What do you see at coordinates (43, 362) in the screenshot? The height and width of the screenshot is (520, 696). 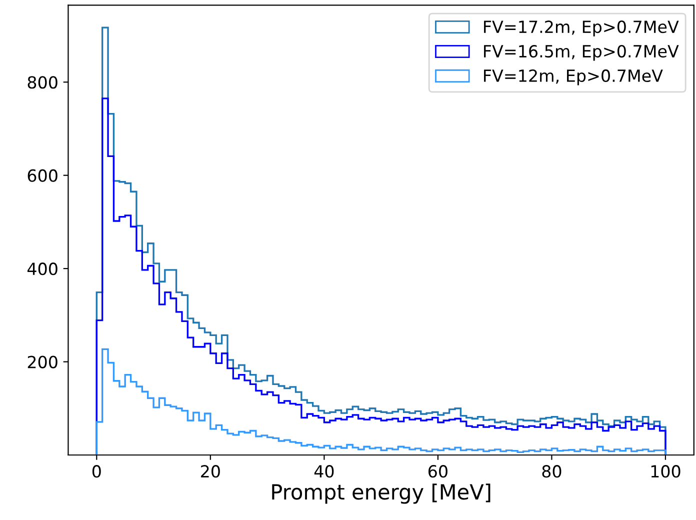 I see `y-tick-label: 200` at bounding box center [43, 362].